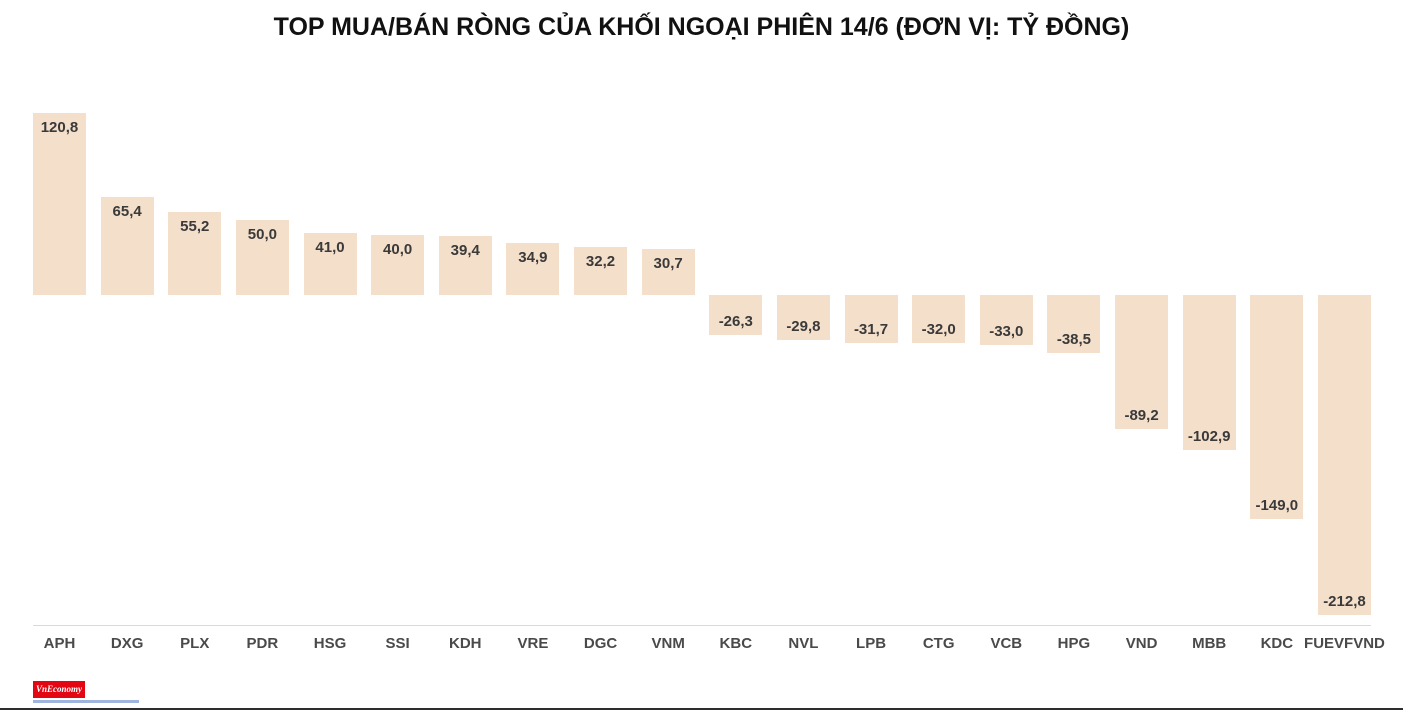  I want to click on bar-HPG, so click(1074, 324).